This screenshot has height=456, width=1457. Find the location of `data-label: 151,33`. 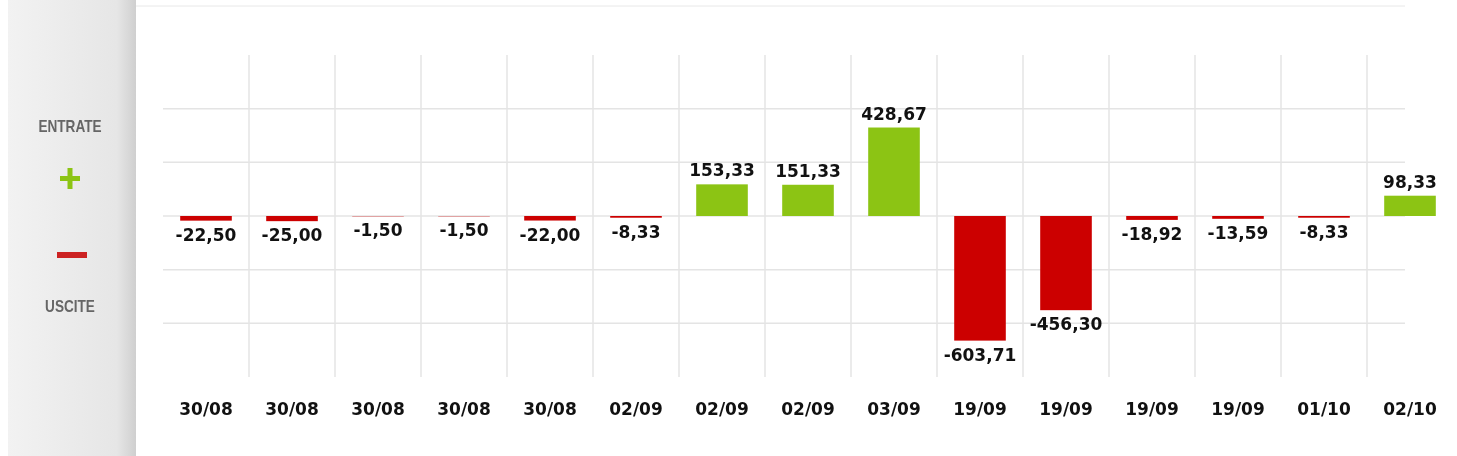

data-label: 151,33 is located at coordinates (808, 170).